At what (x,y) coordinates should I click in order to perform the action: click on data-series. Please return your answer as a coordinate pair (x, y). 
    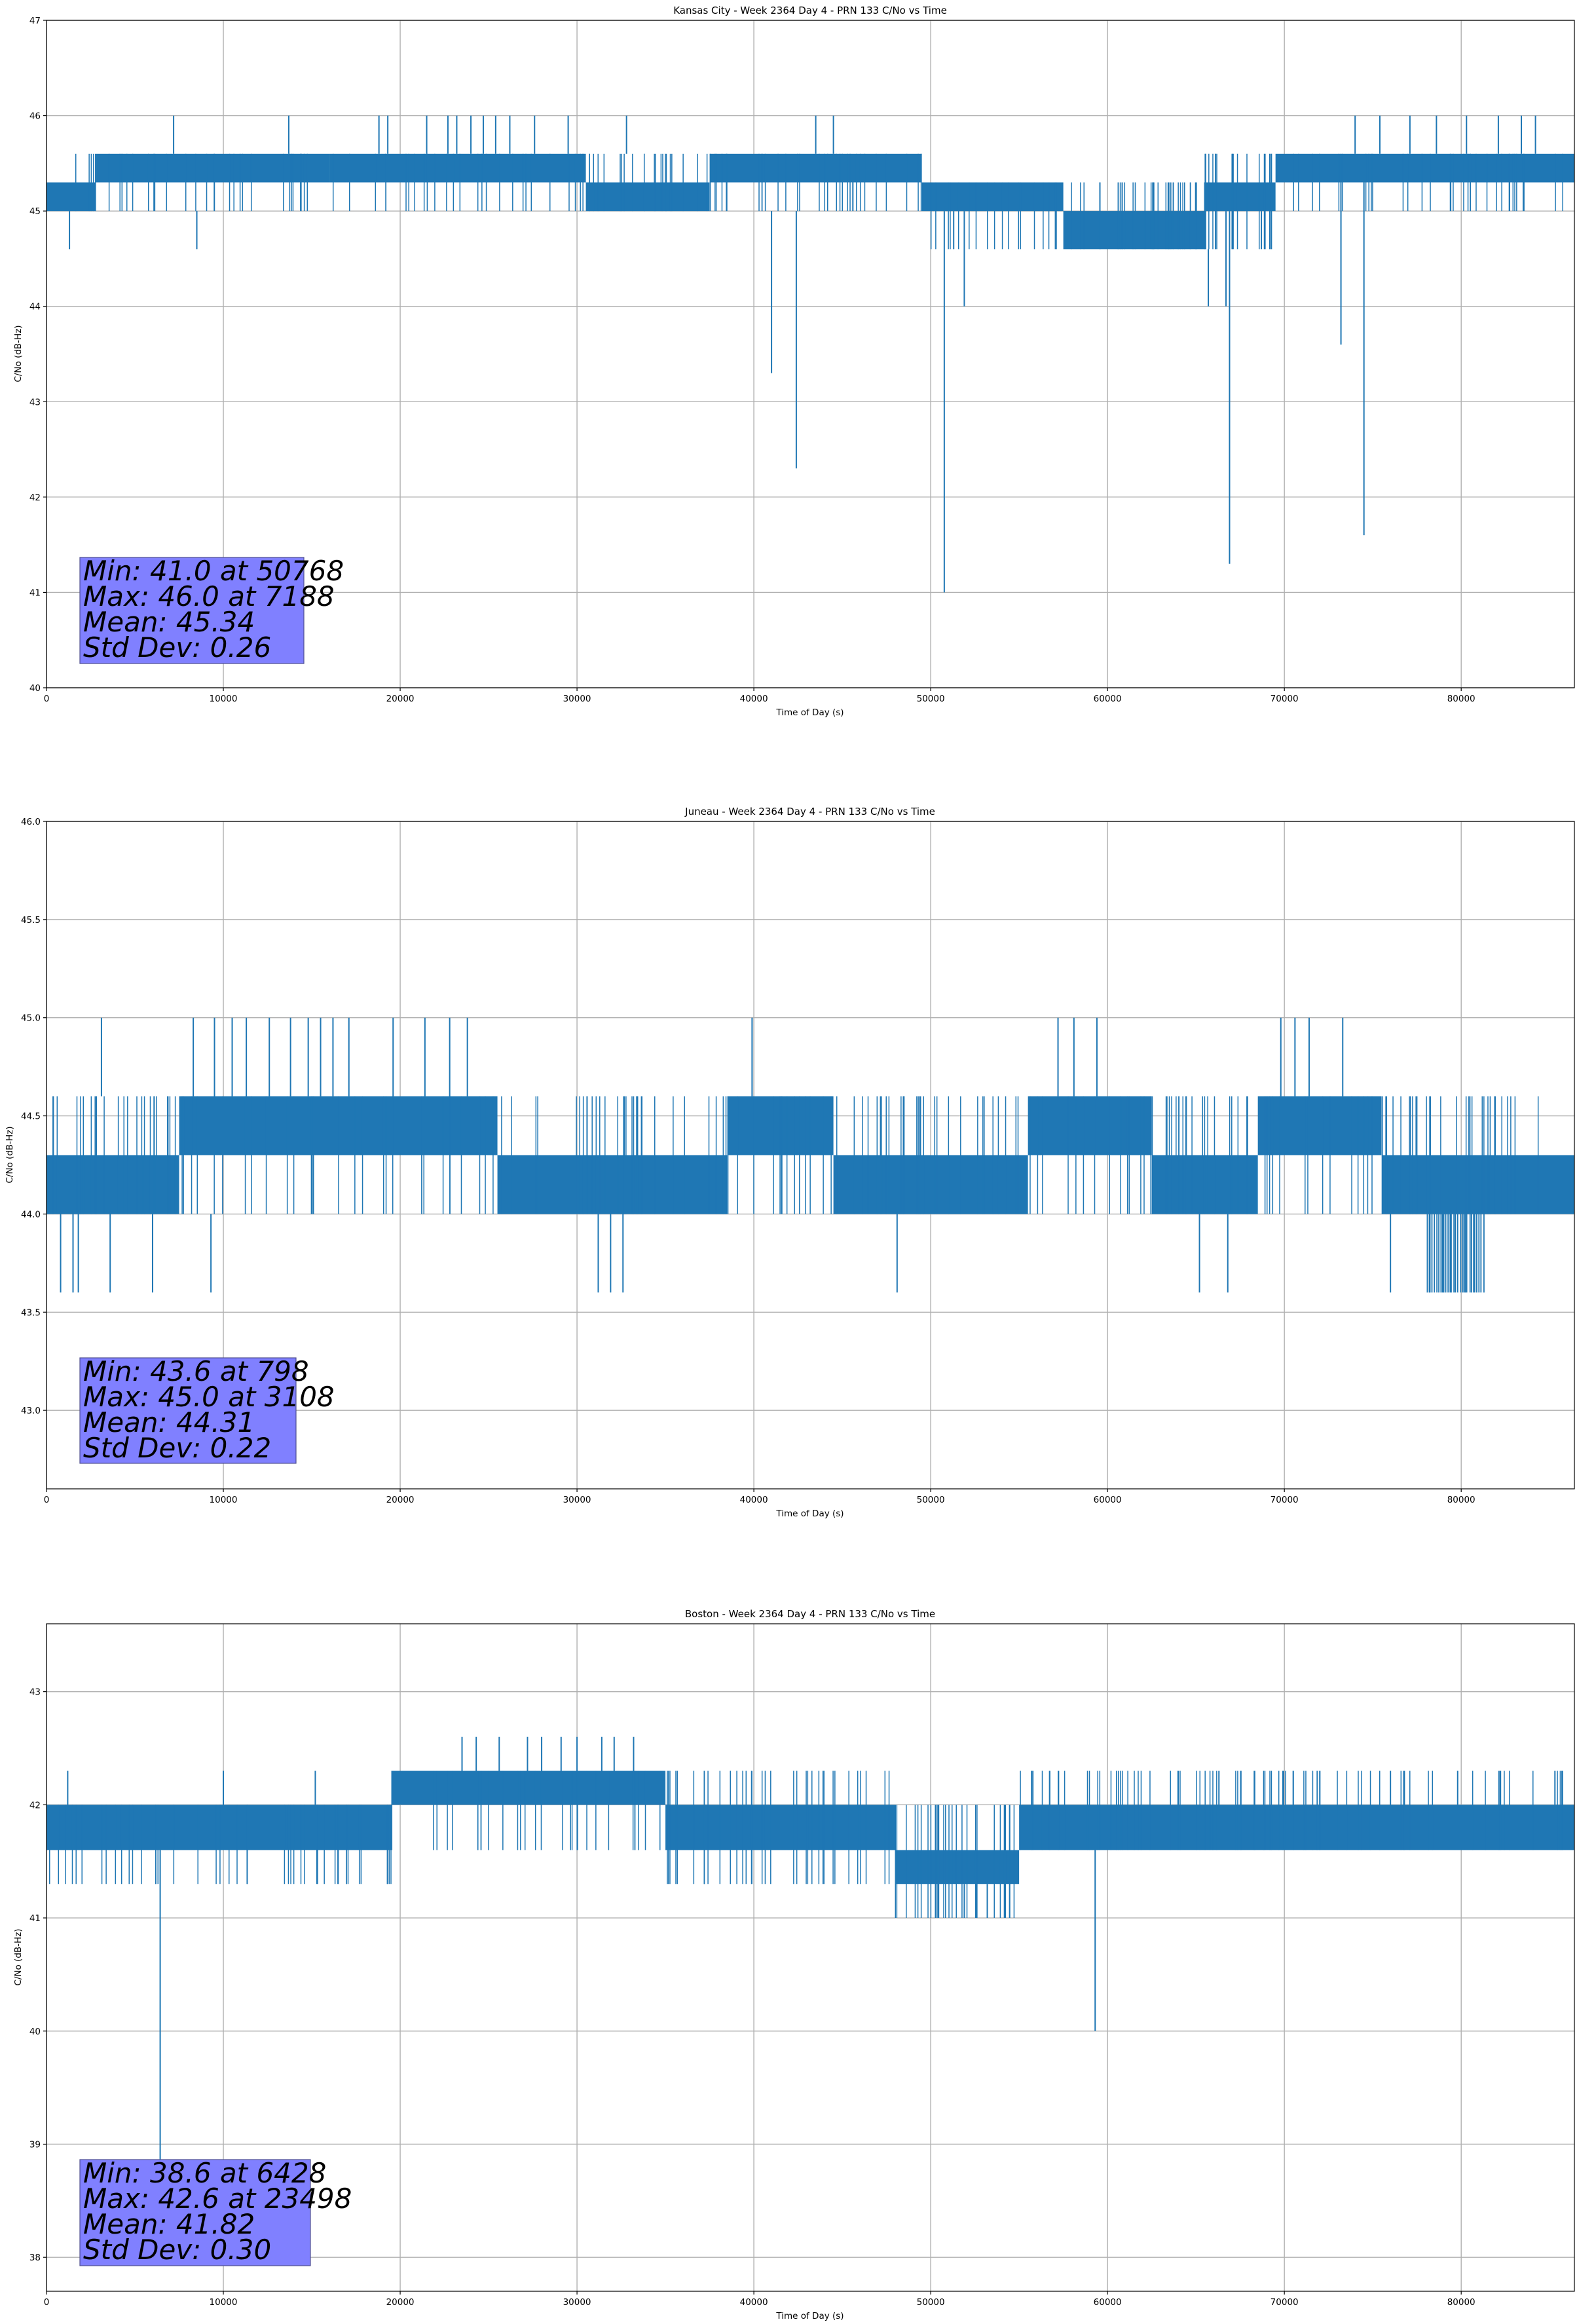
    Looking at the image, I should click on (810, 1155).